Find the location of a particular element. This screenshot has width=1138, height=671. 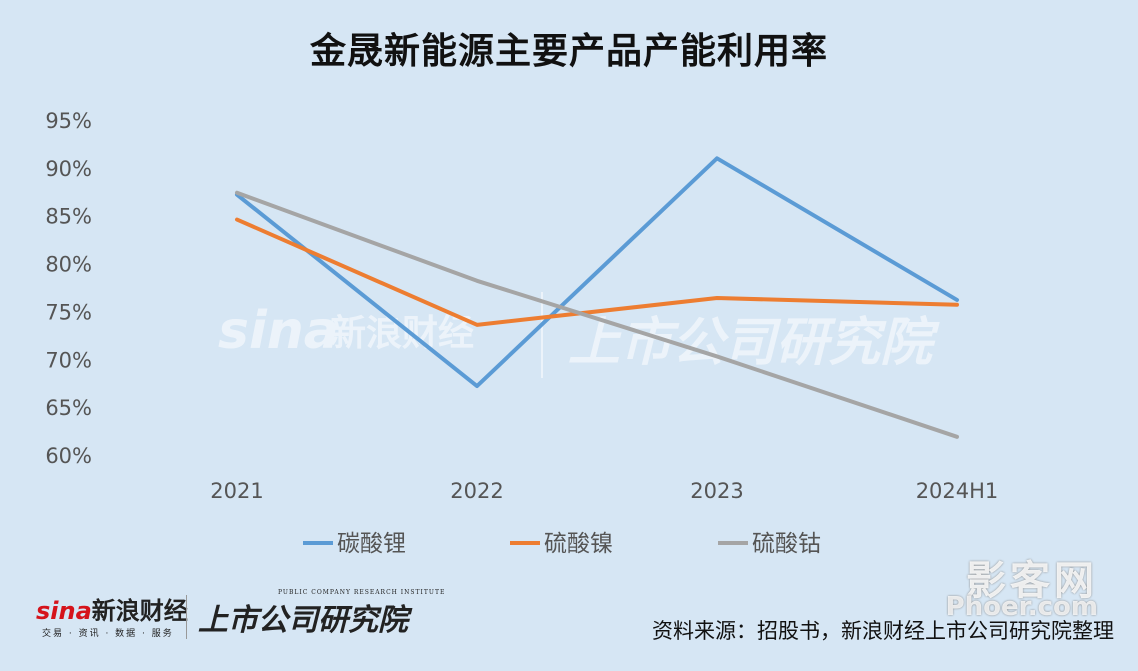

x-tick-label: 2024H1 is located at coordinates (957, 491).